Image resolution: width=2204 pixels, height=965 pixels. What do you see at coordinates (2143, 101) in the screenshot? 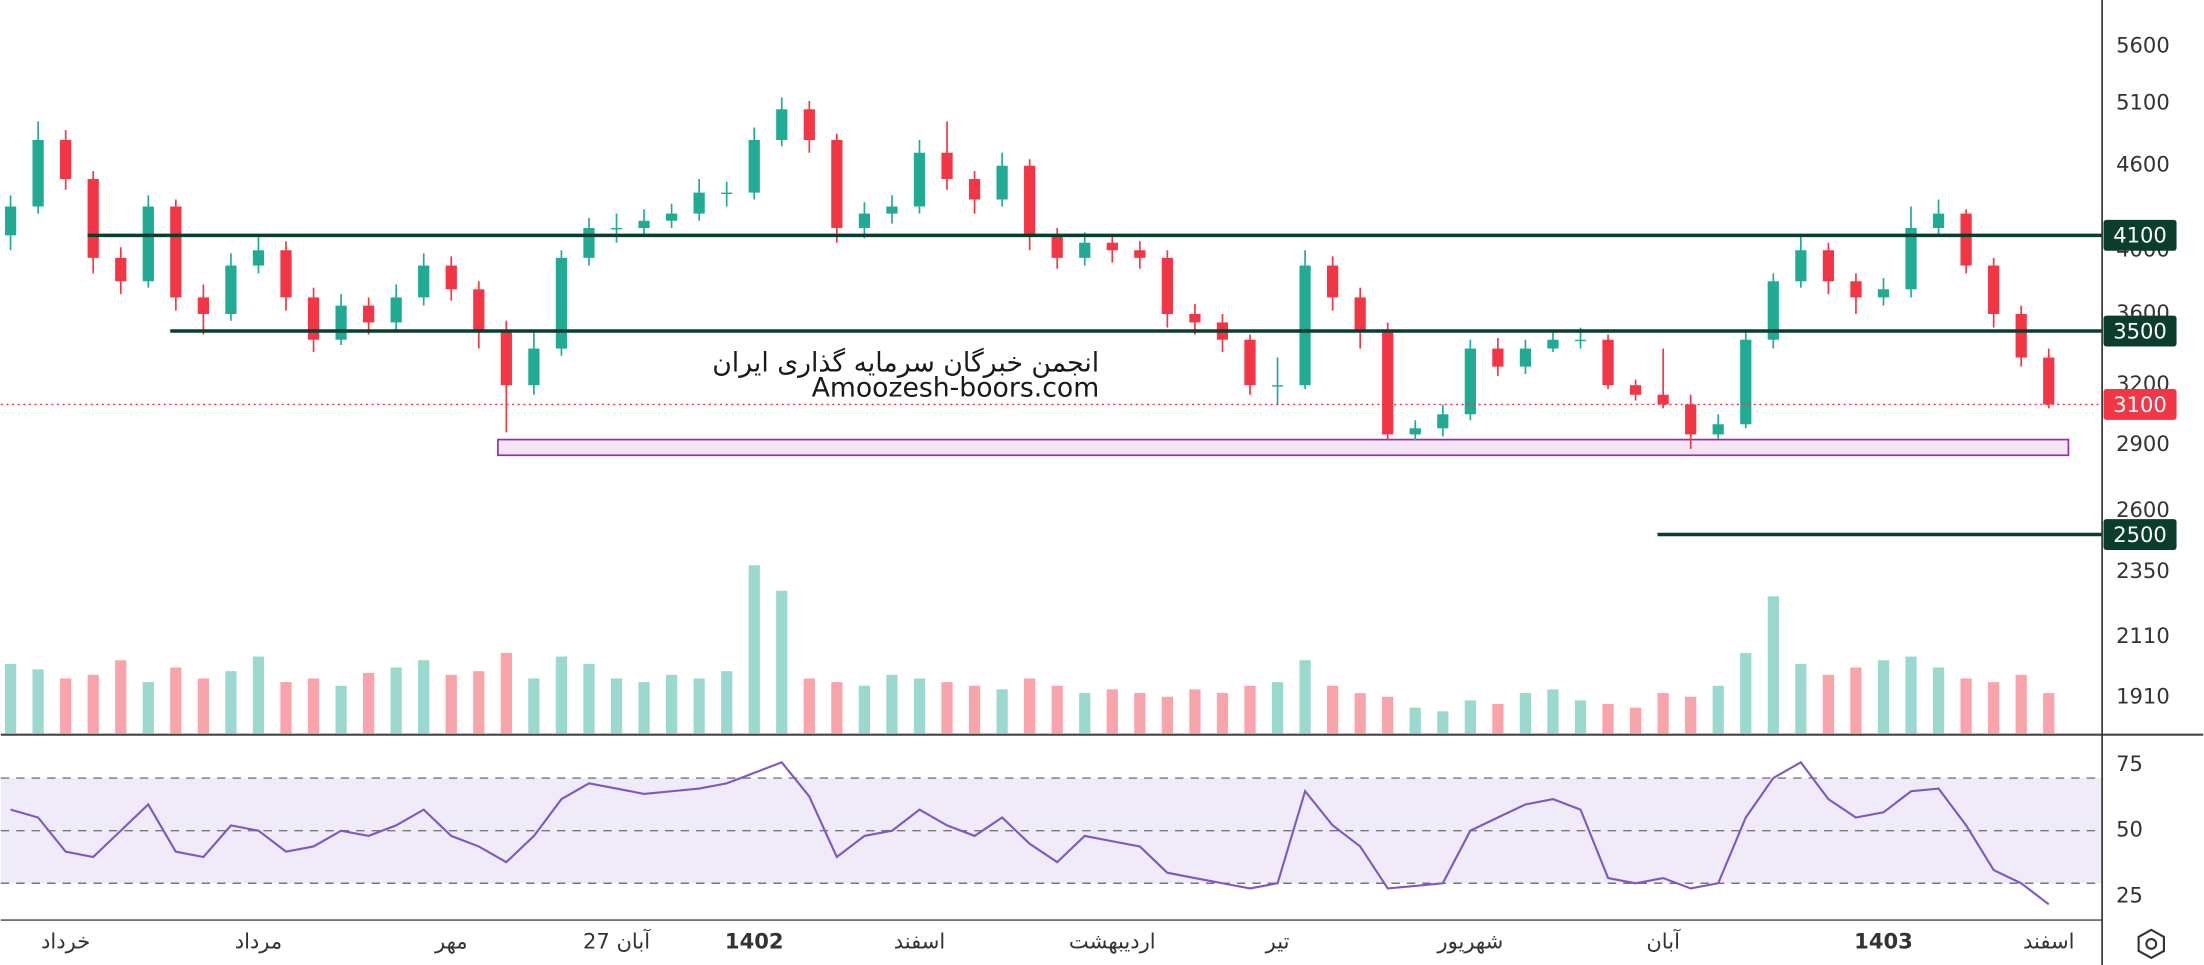
I see `y-tick-label: 5100` at bounding box center [2143, 101].